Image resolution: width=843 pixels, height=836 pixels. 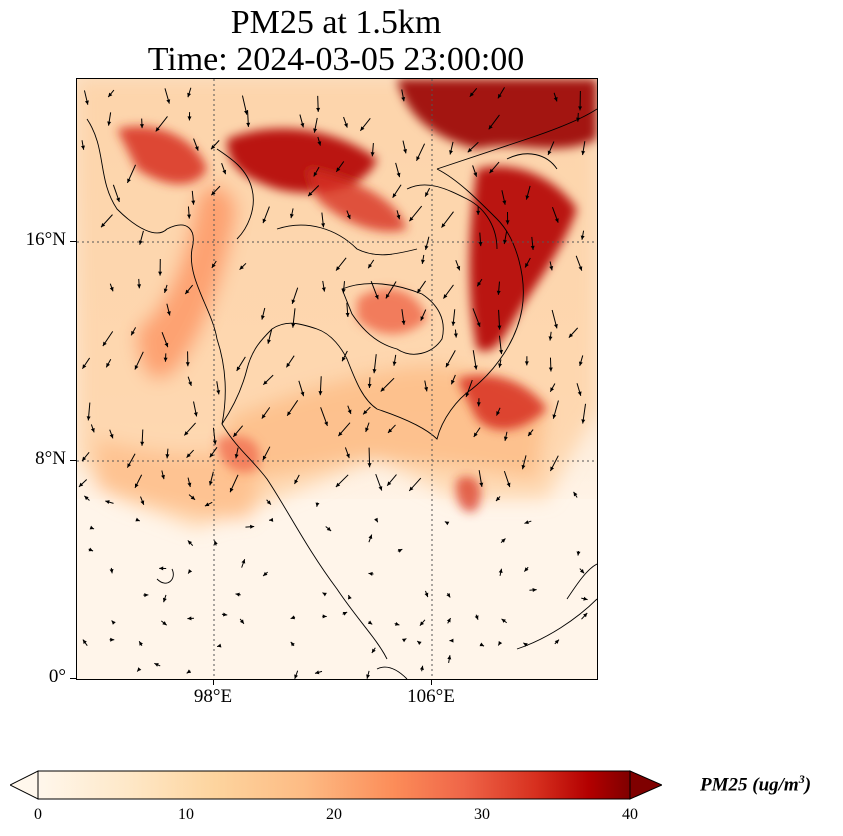 I want to click on colorbar, so click(x=336, y=785).